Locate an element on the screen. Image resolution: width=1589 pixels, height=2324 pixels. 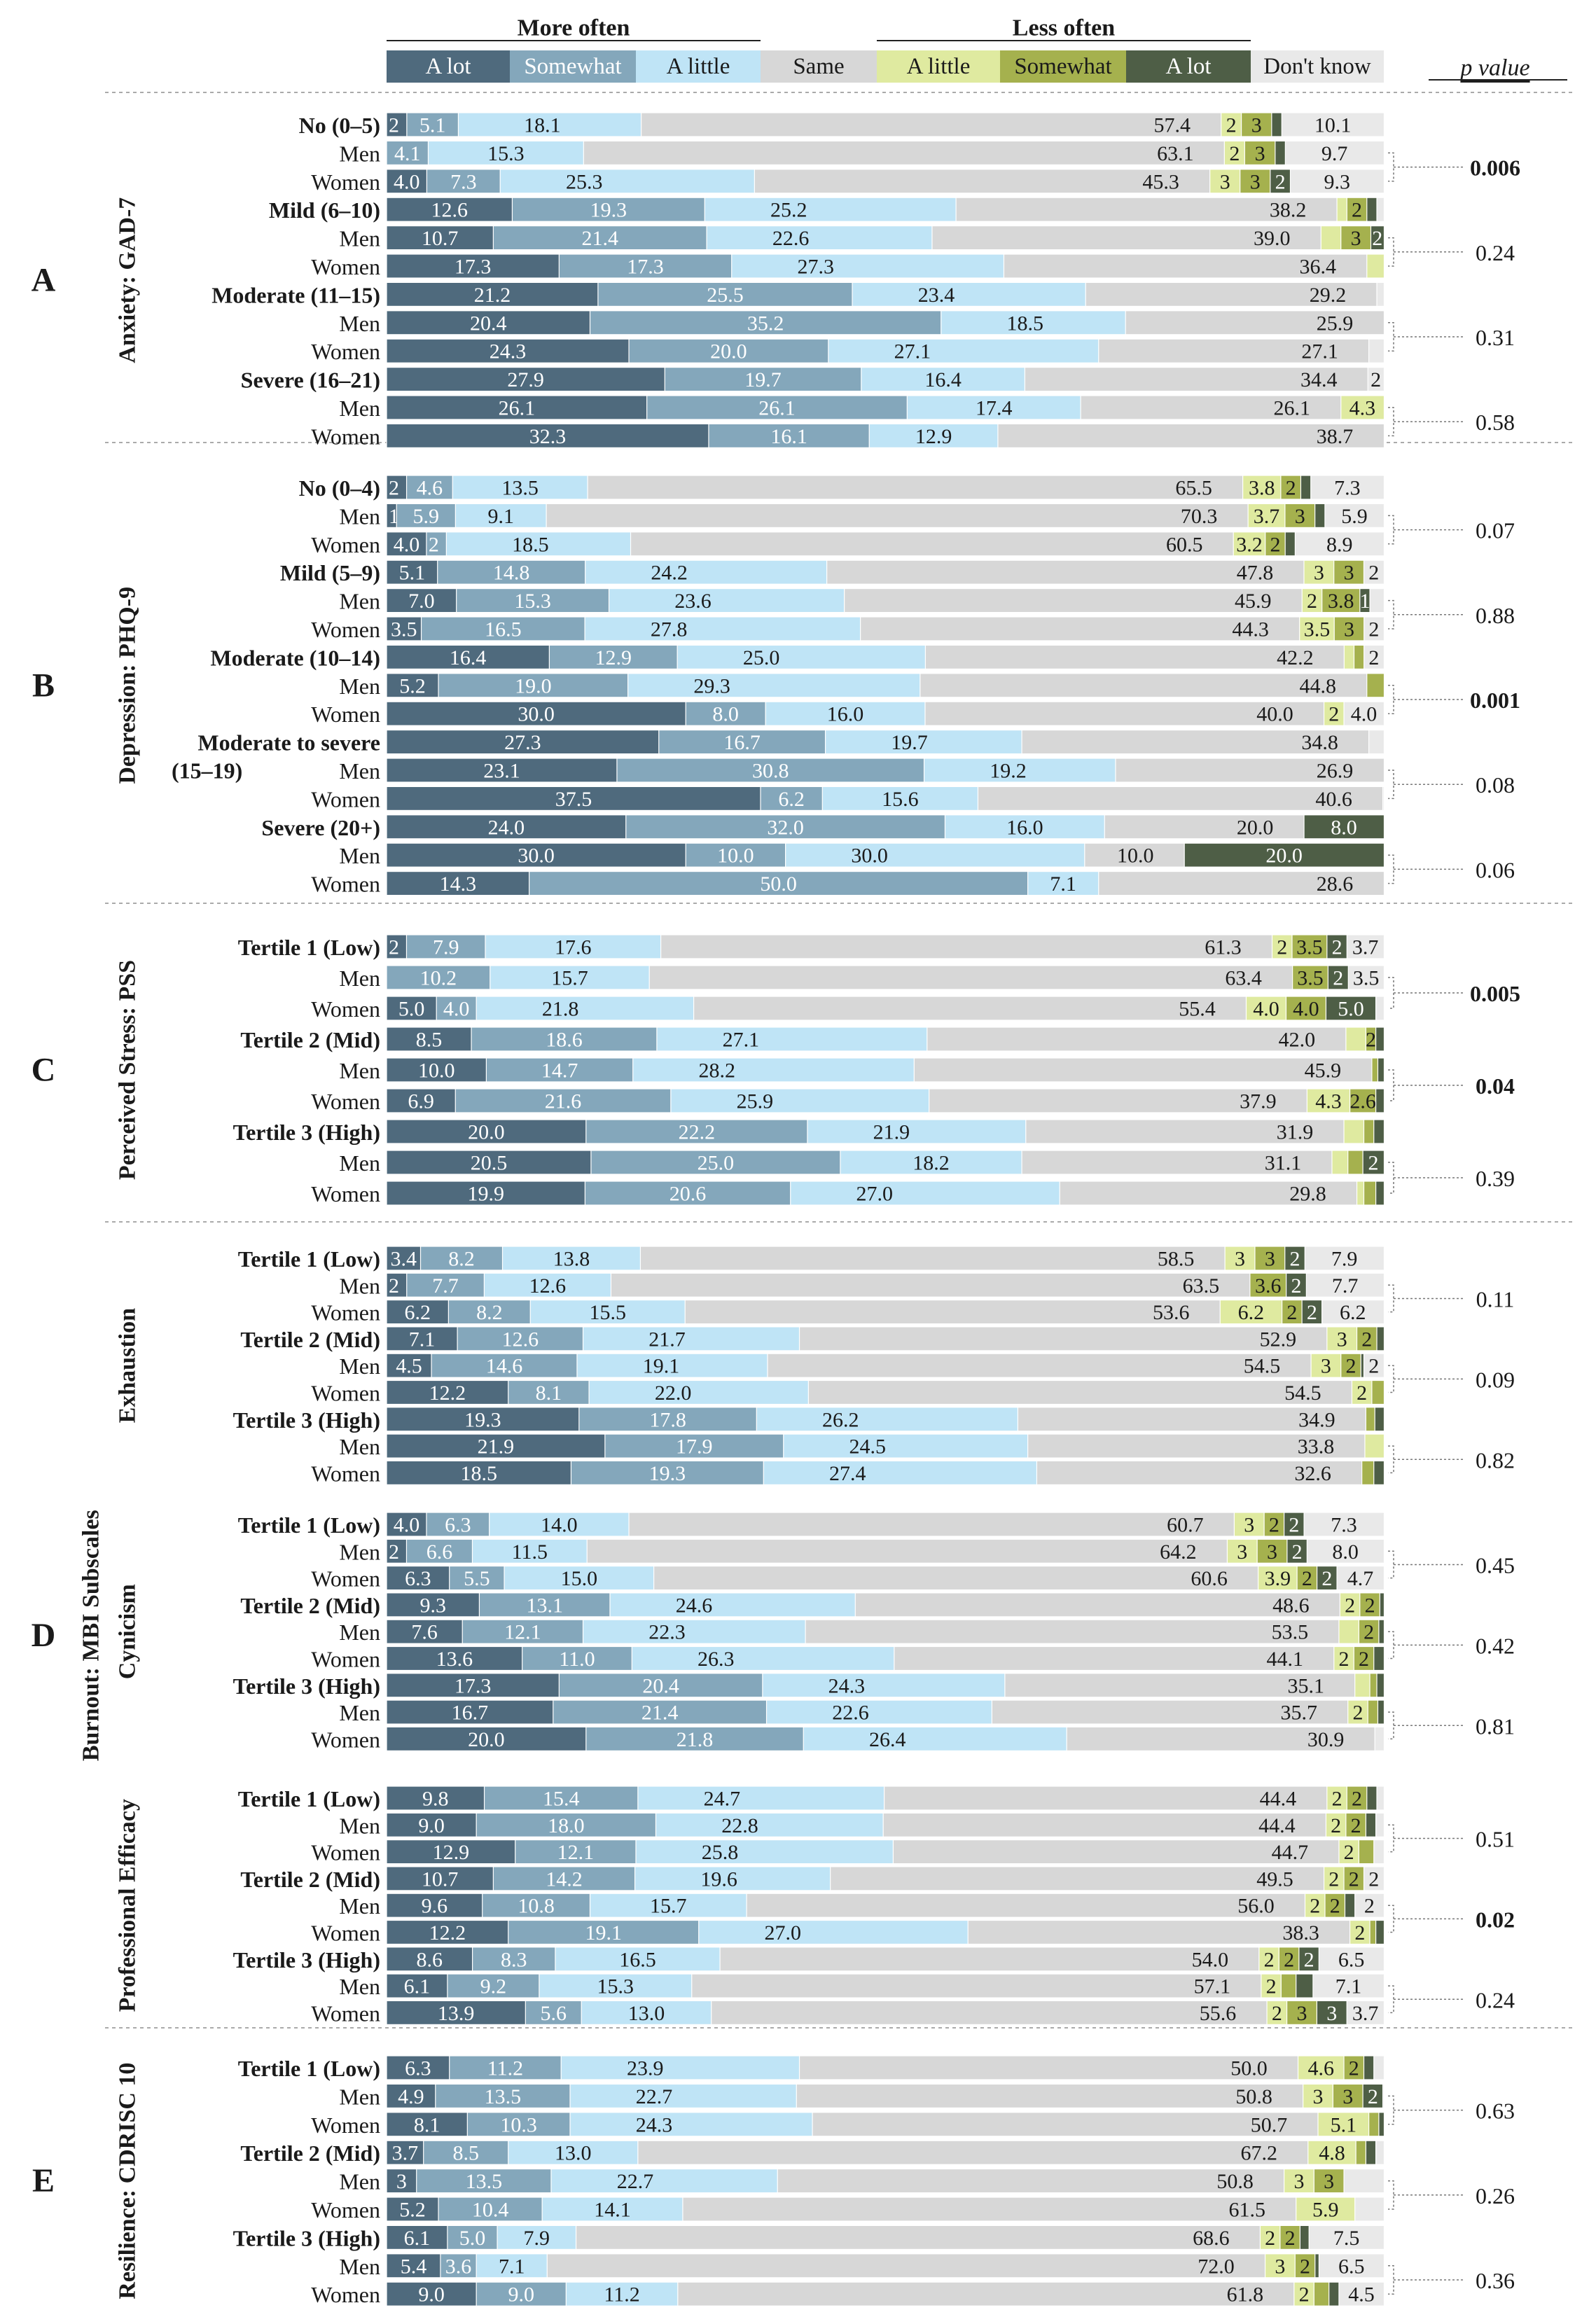
data-label: 4.9 is located at coordinates (411, 2096).